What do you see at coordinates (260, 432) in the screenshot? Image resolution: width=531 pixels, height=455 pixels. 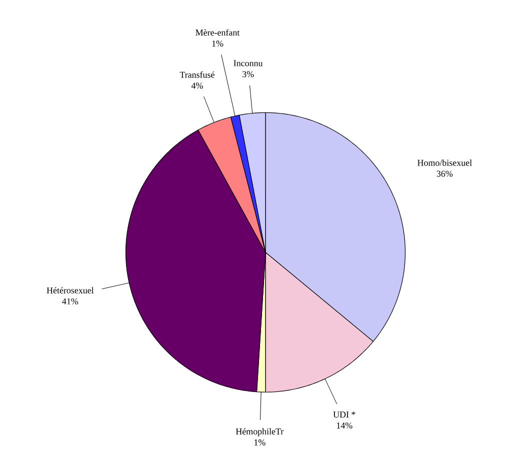 I see `slice-label: HémophileTr` at bounding box center [260, 432].